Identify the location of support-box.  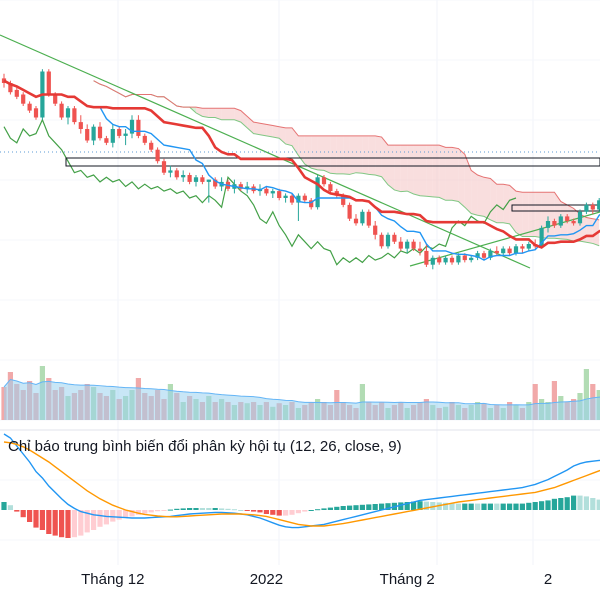
(555, 208).